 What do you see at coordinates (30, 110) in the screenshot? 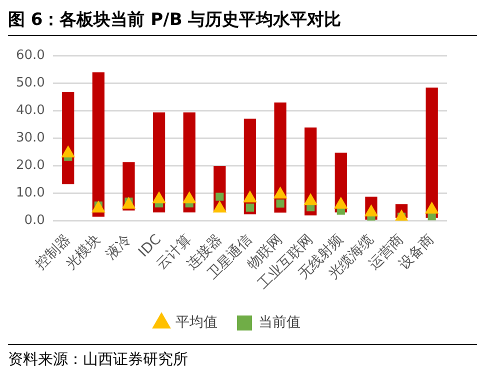
I see `y-tick-label: 40.0` at bounding box center [30, 110].